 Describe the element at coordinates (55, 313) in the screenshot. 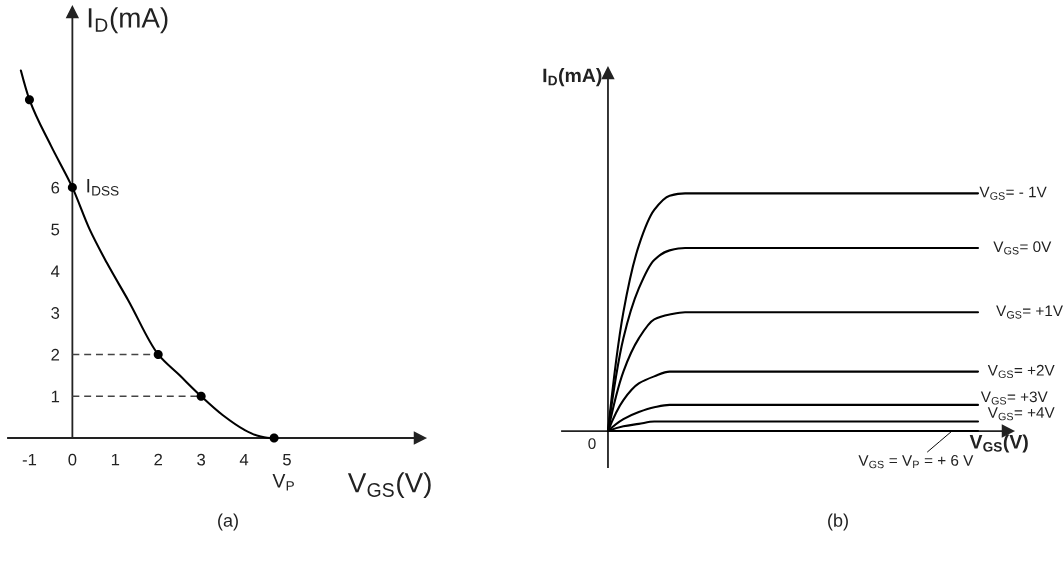

I see `y-tick-label: 3` at that location.